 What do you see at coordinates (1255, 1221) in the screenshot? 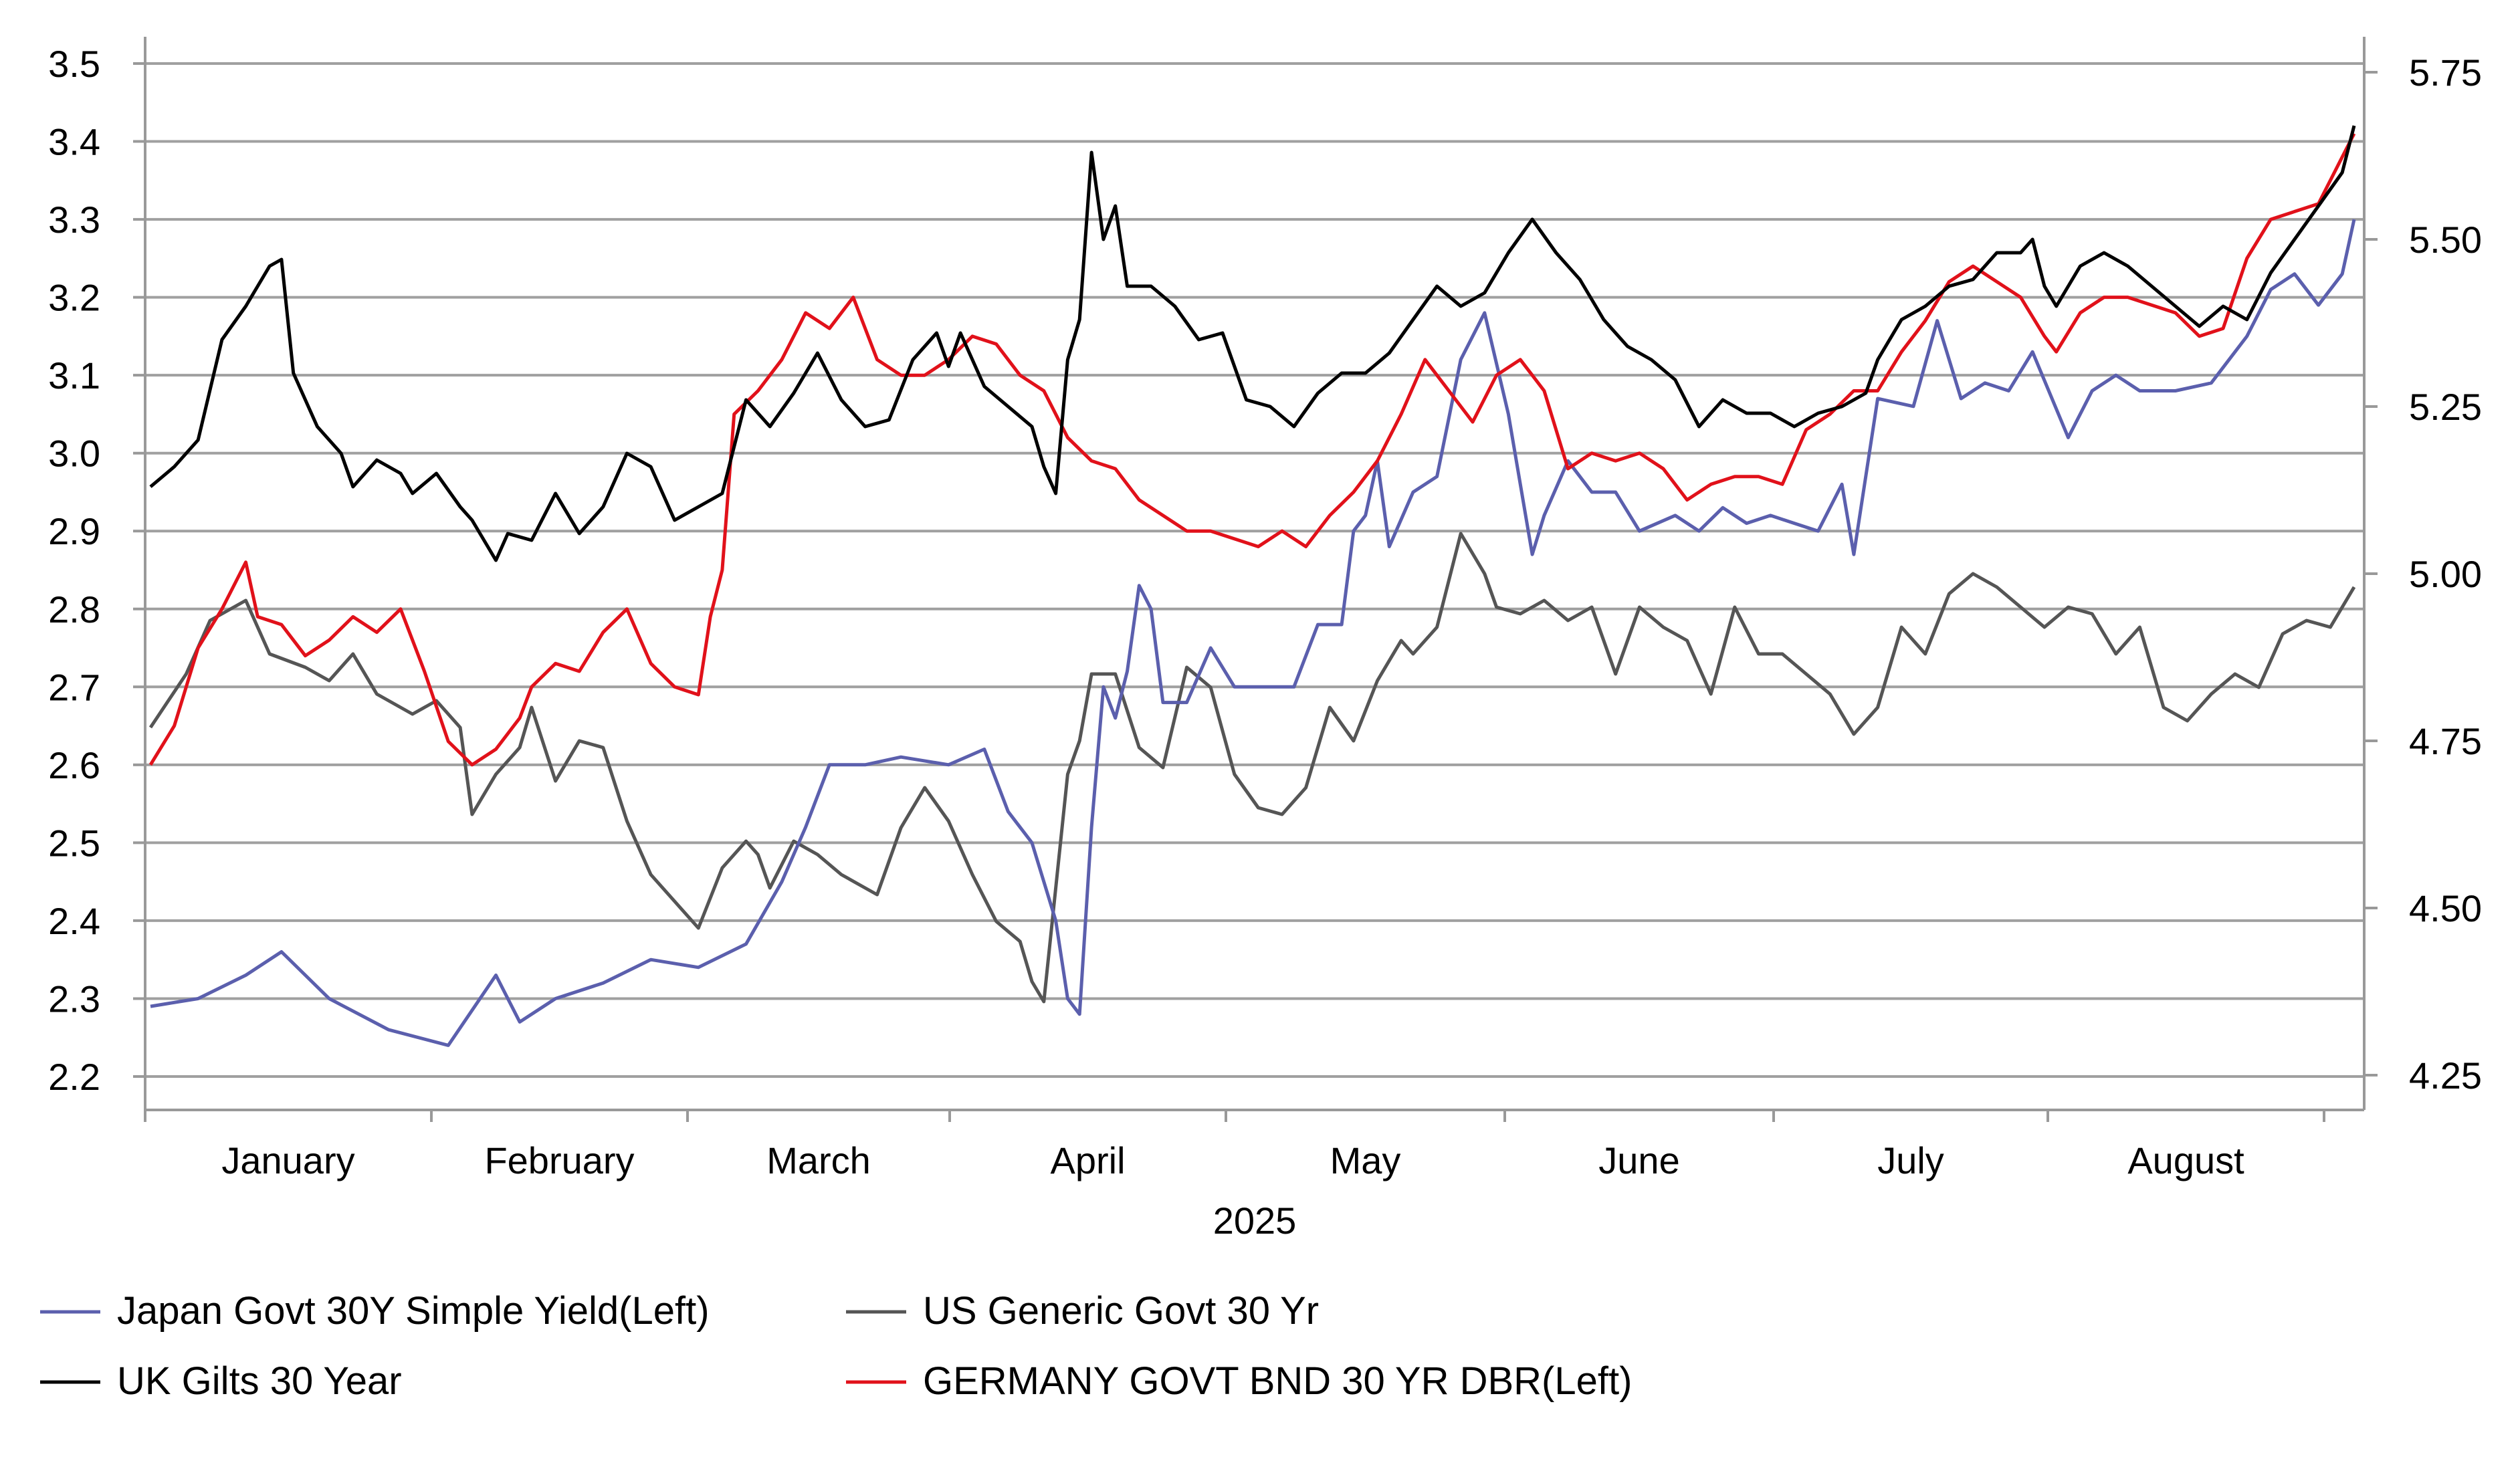
I see `x-axis-label: 2025` at bounding box center [1255, 1221].